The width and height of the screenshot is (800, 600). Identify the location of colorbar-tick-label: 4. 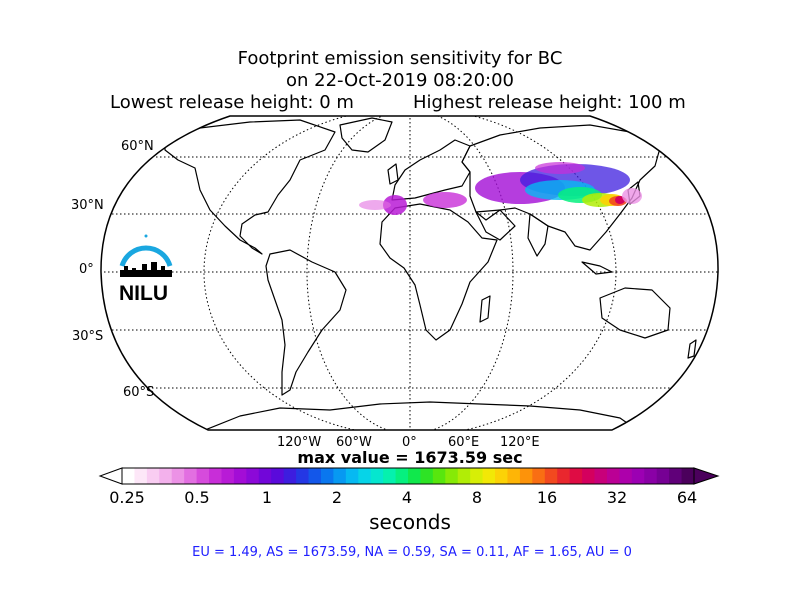
(407, 497).